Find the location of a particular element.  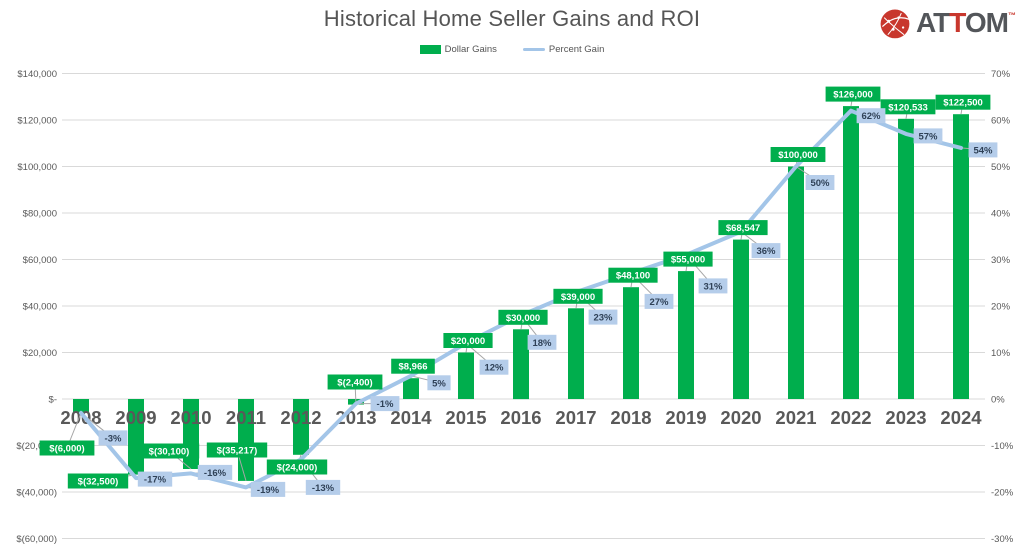

dollar-label-2008: $(6,000) is located at coordinates (66, 449).